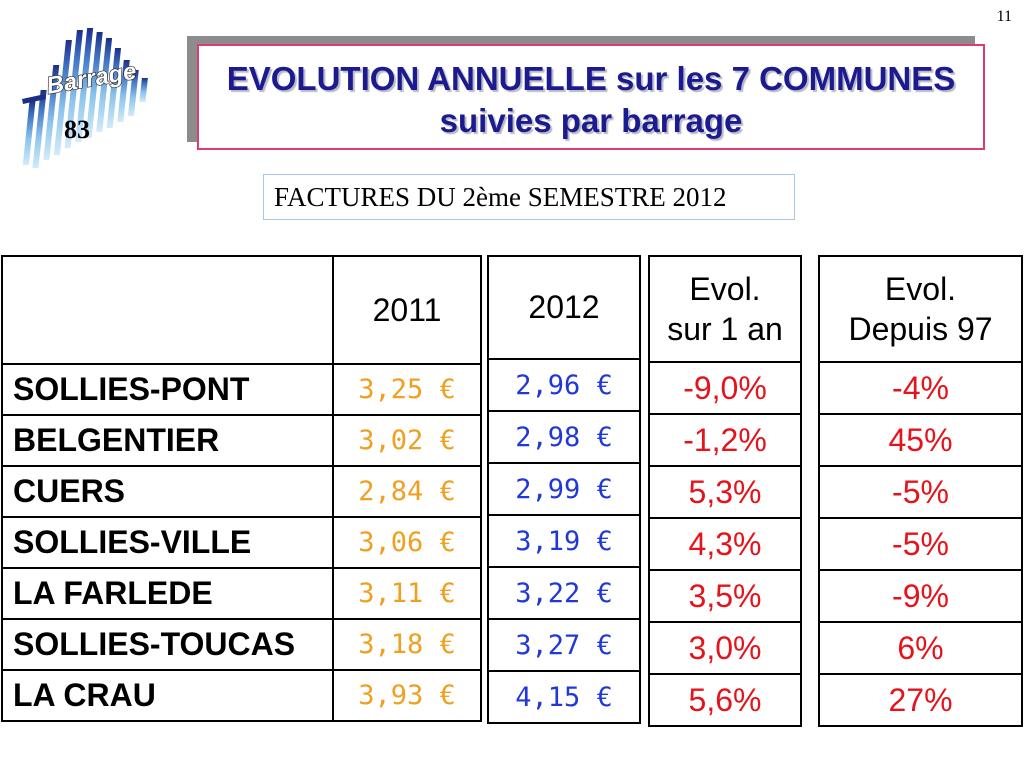 This screenshot has width=1024, height=768. I want to click on price-2012: 3,22 €, so click(564, 593).